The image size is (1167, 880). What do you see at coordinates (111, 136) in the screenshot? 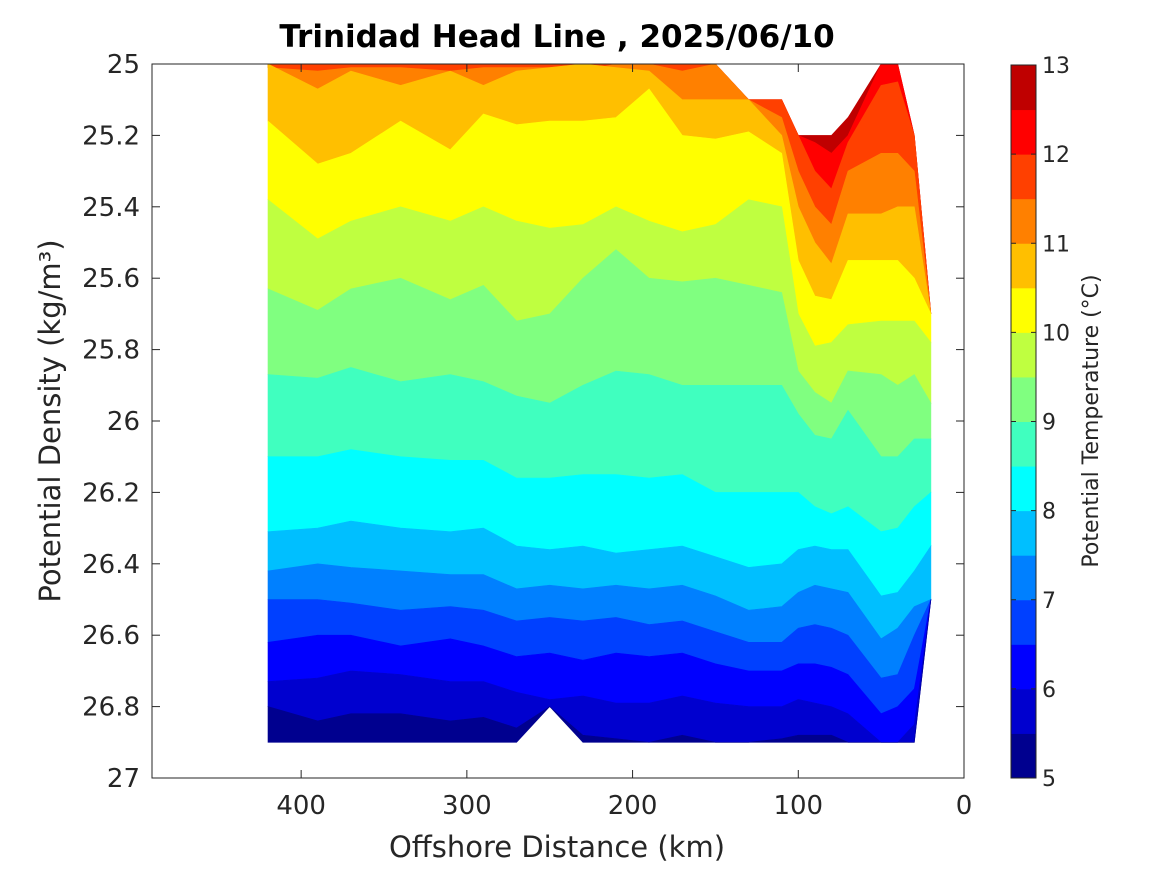
I see `y-tick-label: 25.2` at bounding box center [111, 136].